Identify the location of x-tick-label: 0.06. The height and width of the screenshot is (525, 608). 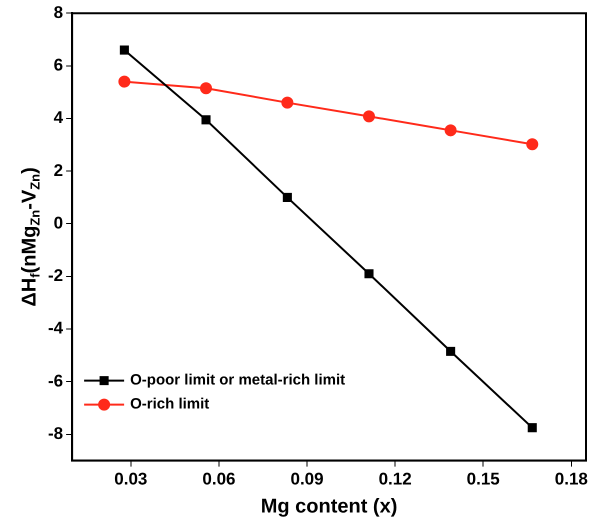
(219, 478).